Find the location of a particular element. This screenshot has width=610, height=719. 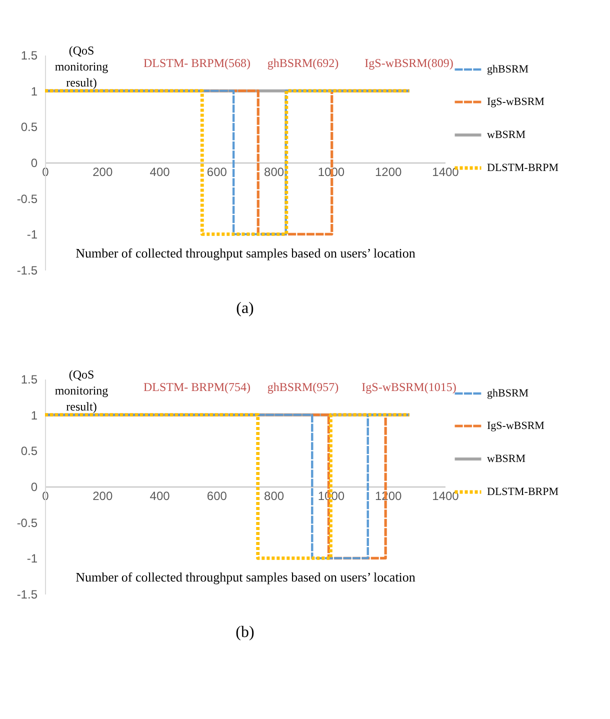

annotation: ghBSRM(957) is located at coordinates (303, 387).